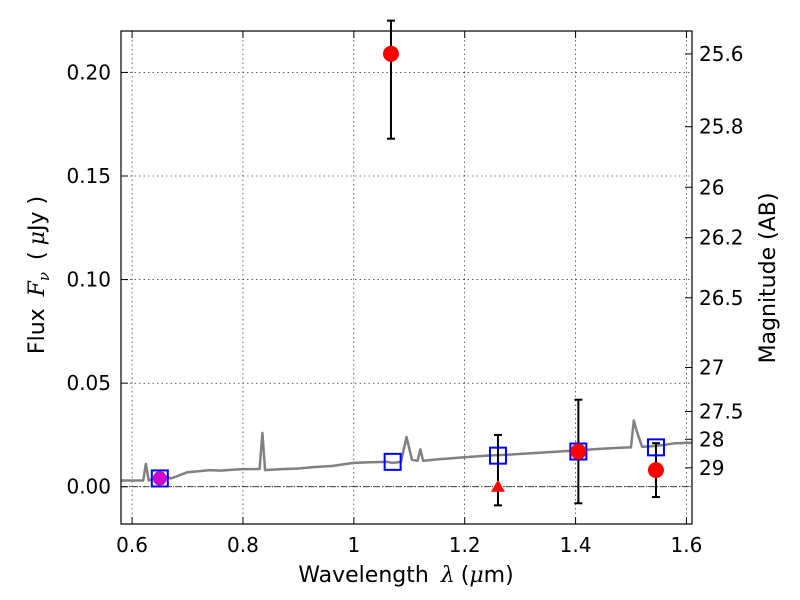 The height and width of the screenshot is (600, 800). What do you see at coordinates (88, 176) in the screenshot?
I see `y-tick-label: 0.15` at bounding box center [88, 176].